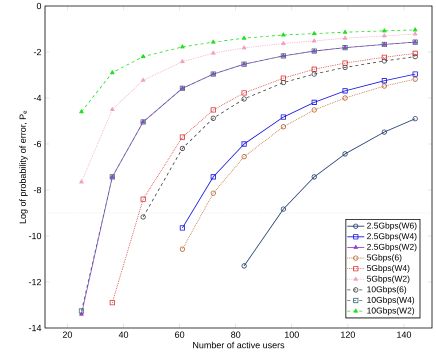 This screenshot has width=436, height=354. I want to click on legend-label: 2.5Gbps(W2), so click(391, 248).